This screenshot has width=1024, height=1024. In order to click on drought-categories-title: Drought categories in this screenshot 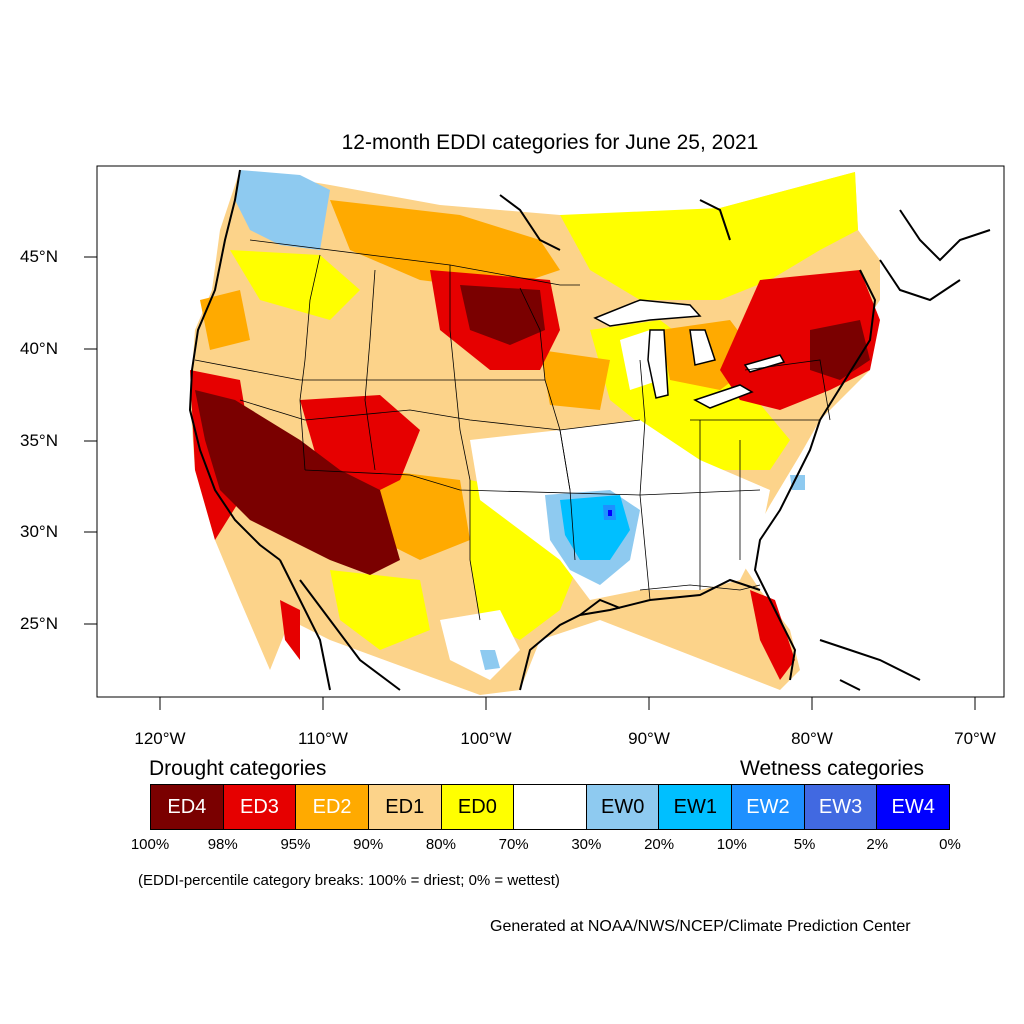, I will do `click(238, 768)`.